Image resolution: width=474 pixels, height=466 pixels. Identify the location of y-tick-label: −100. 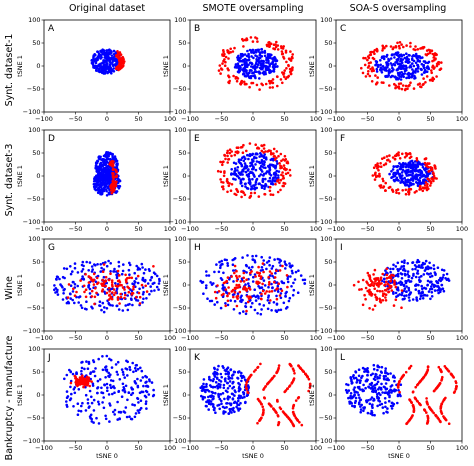
(324, 222).